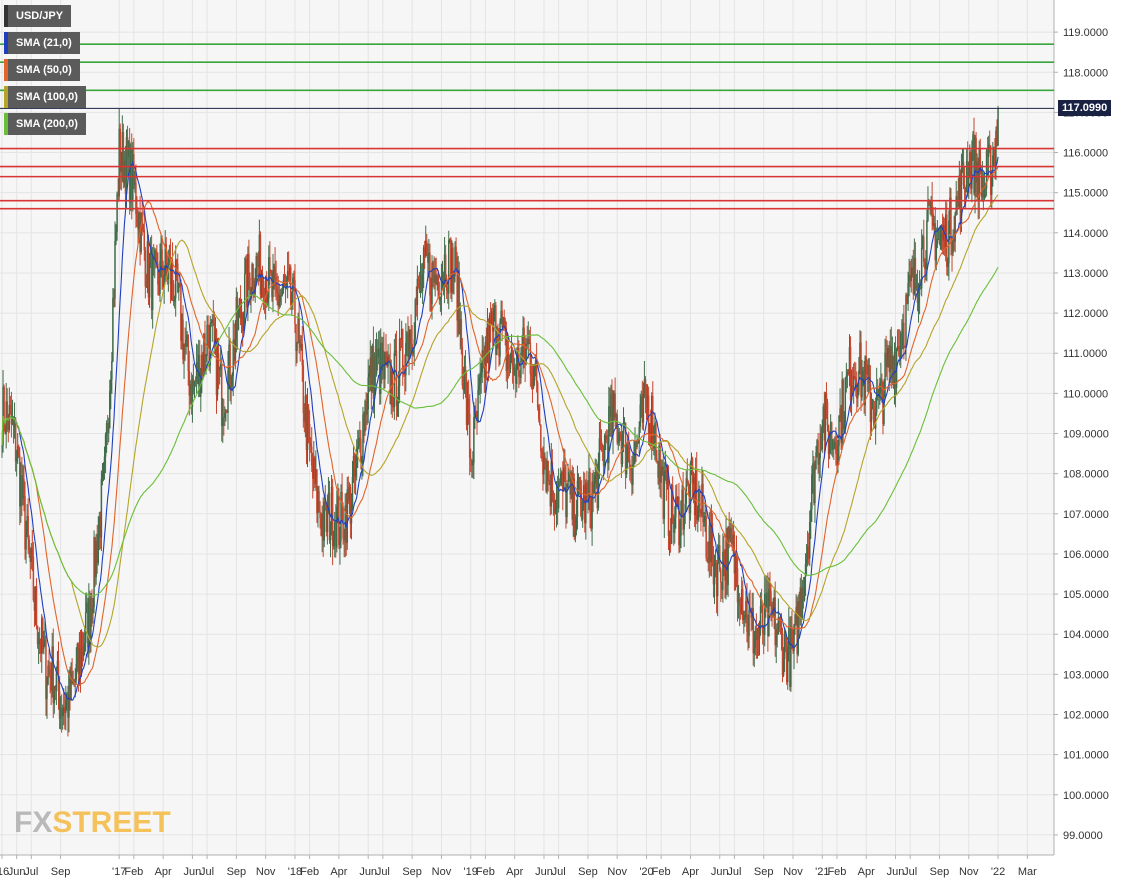  What do you see at coordinates (42, 43) in the screenshot?
I see `legend-sma21: SMA (21,0)` at bounding box center [42, 43].